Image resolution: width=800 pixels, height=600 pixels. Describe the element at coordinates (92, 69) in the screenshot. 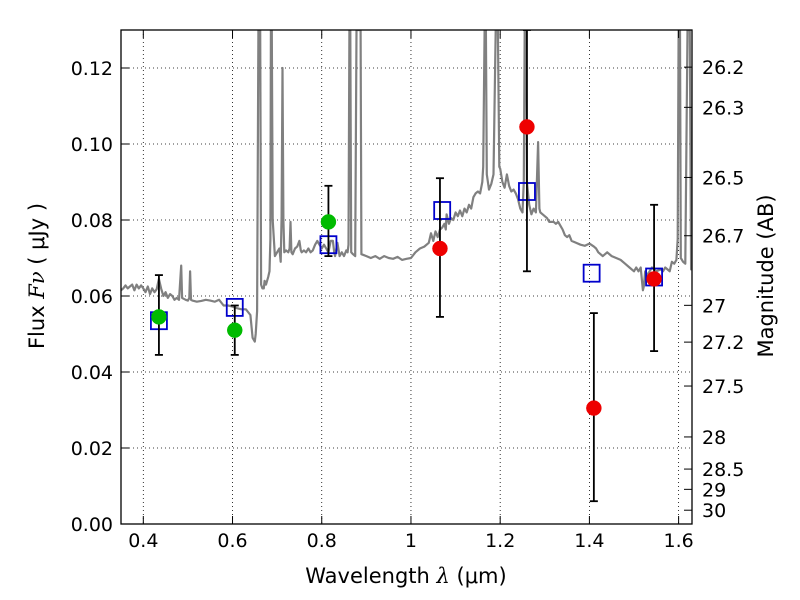

I see `y-tick-label: 0.12` at that location.